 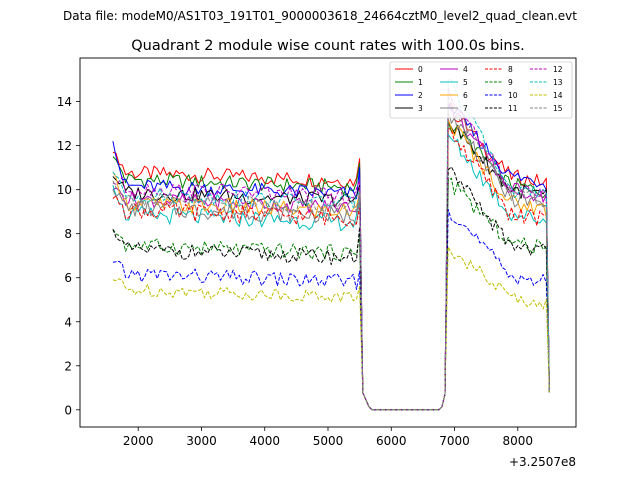 What do you see at coordinates (513, 108) in the screenshot?
I see `legend-label-11: 11` at bounding box center [513, 108].